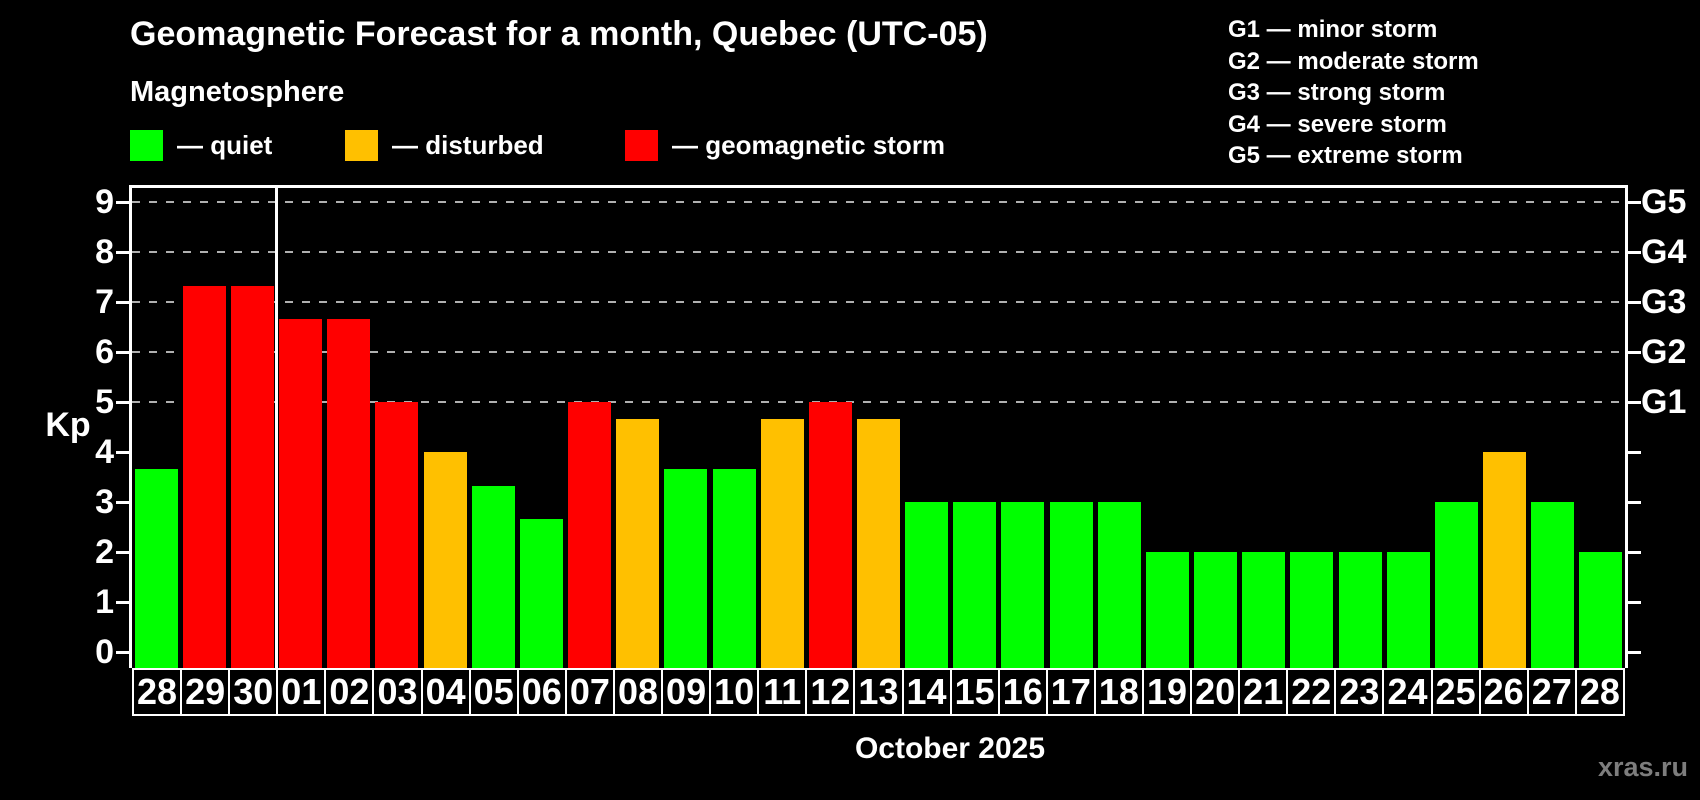 The width and height of the screenshot is (1700, 800). Describe the element at coordinates (878, 186) in the screenshot. I see `axis-top` at that location.